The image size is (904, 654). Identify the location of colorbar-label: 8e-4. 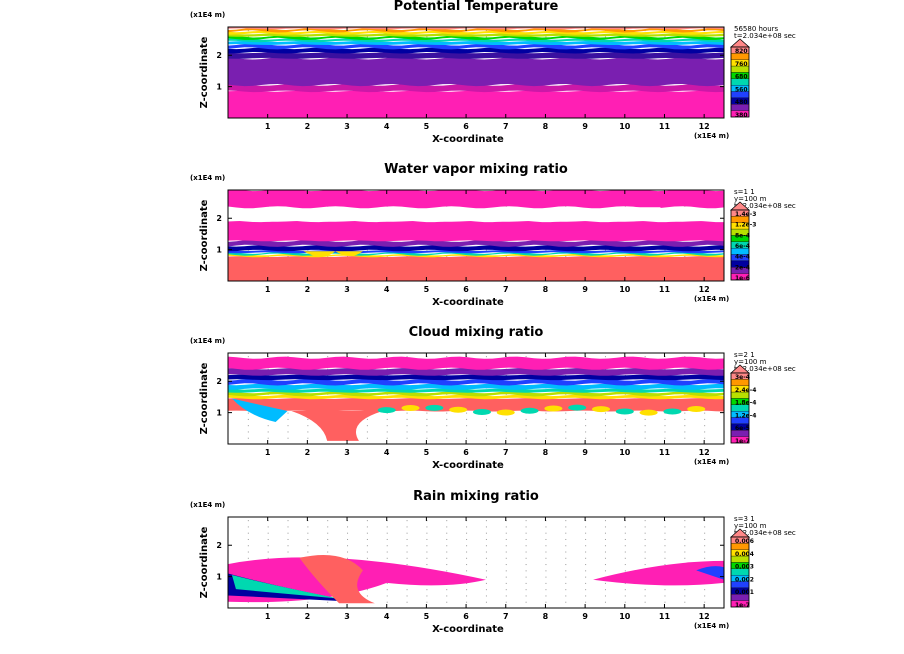
(742, 235).